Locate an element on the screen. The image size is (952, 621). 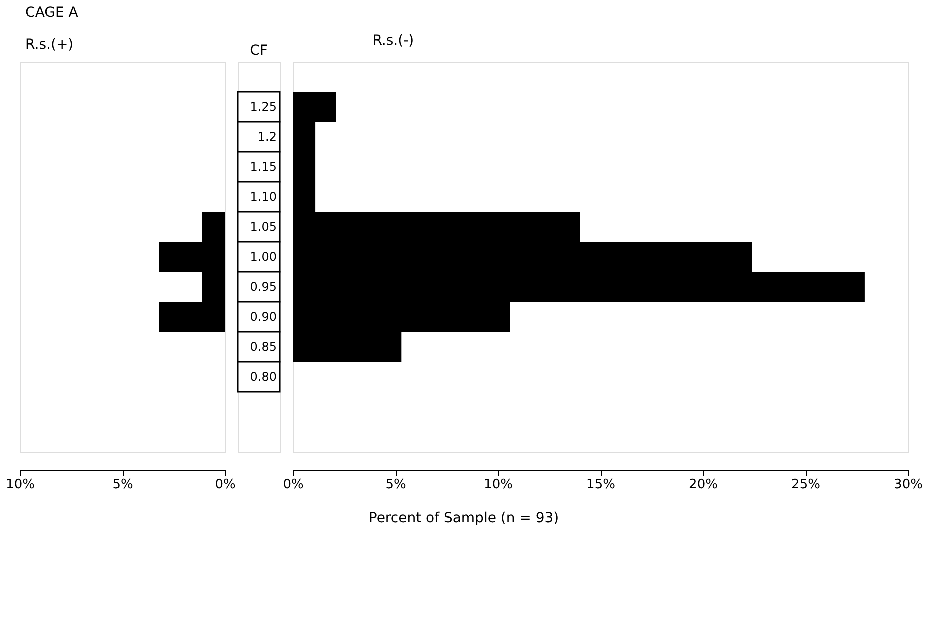
chart-title: R.s.(-) is located at coordinates (393, 41).